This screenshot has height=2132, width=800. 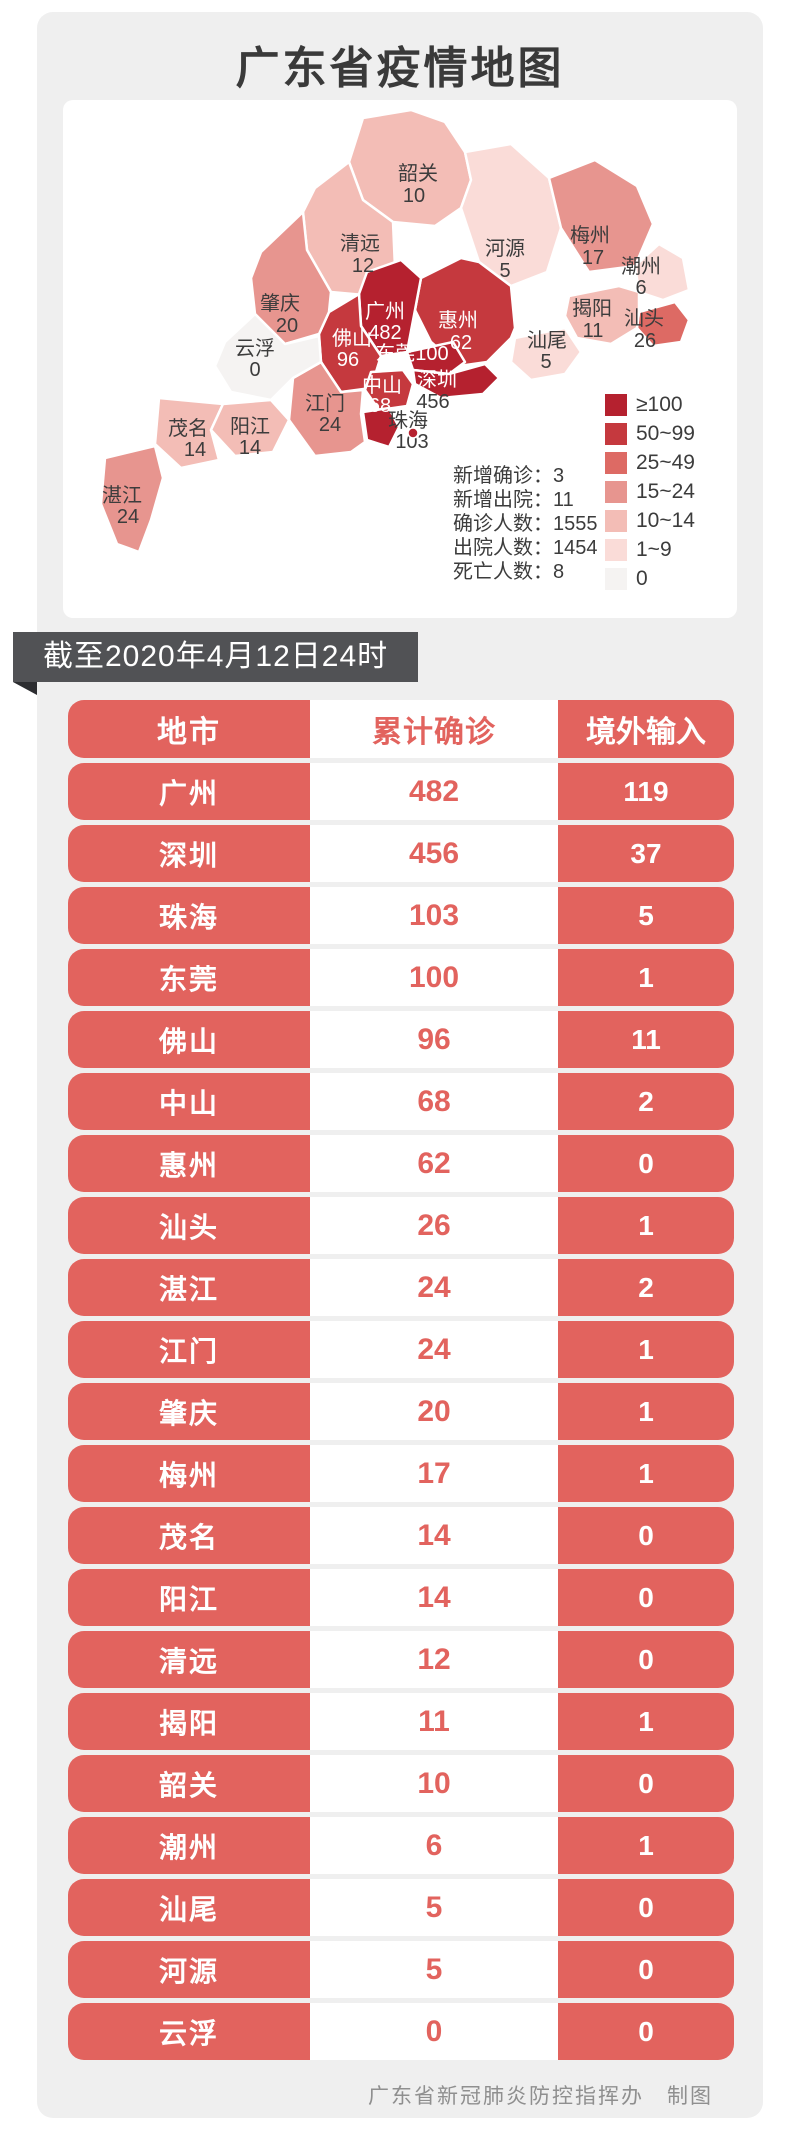 I want to click on legend-item: ≥100, so click(x=650, y=404).